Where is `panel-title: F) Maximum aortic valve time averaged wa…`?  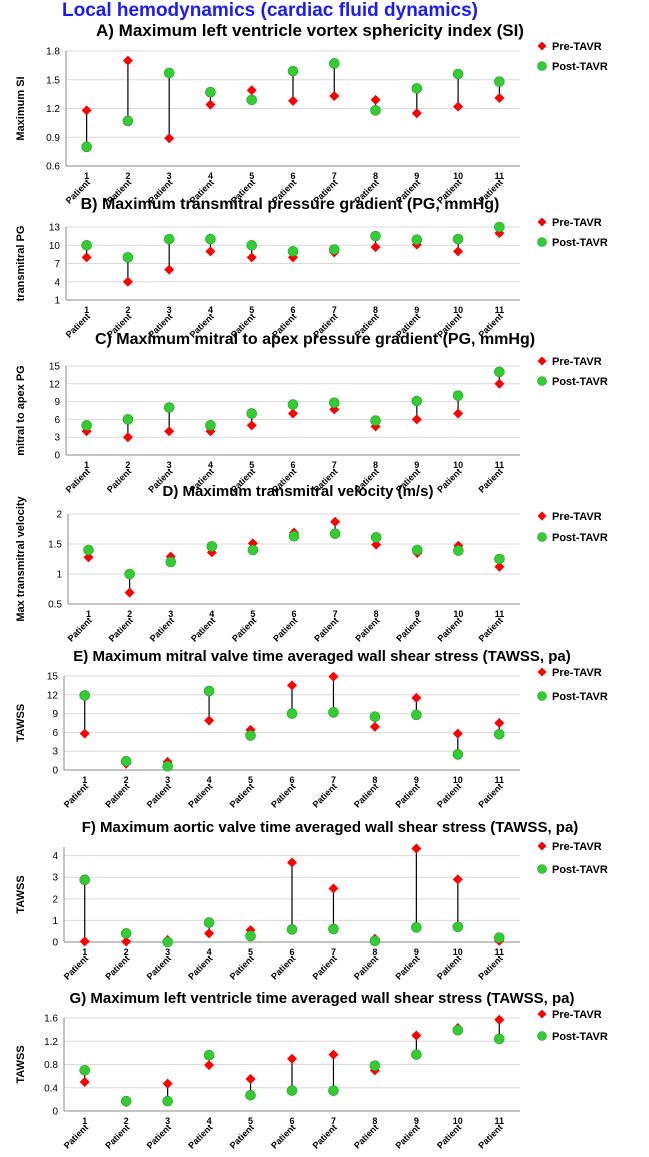
panel-title: F) Maximum aortic valve time averaged wa… is located at coordinates (330, 827).